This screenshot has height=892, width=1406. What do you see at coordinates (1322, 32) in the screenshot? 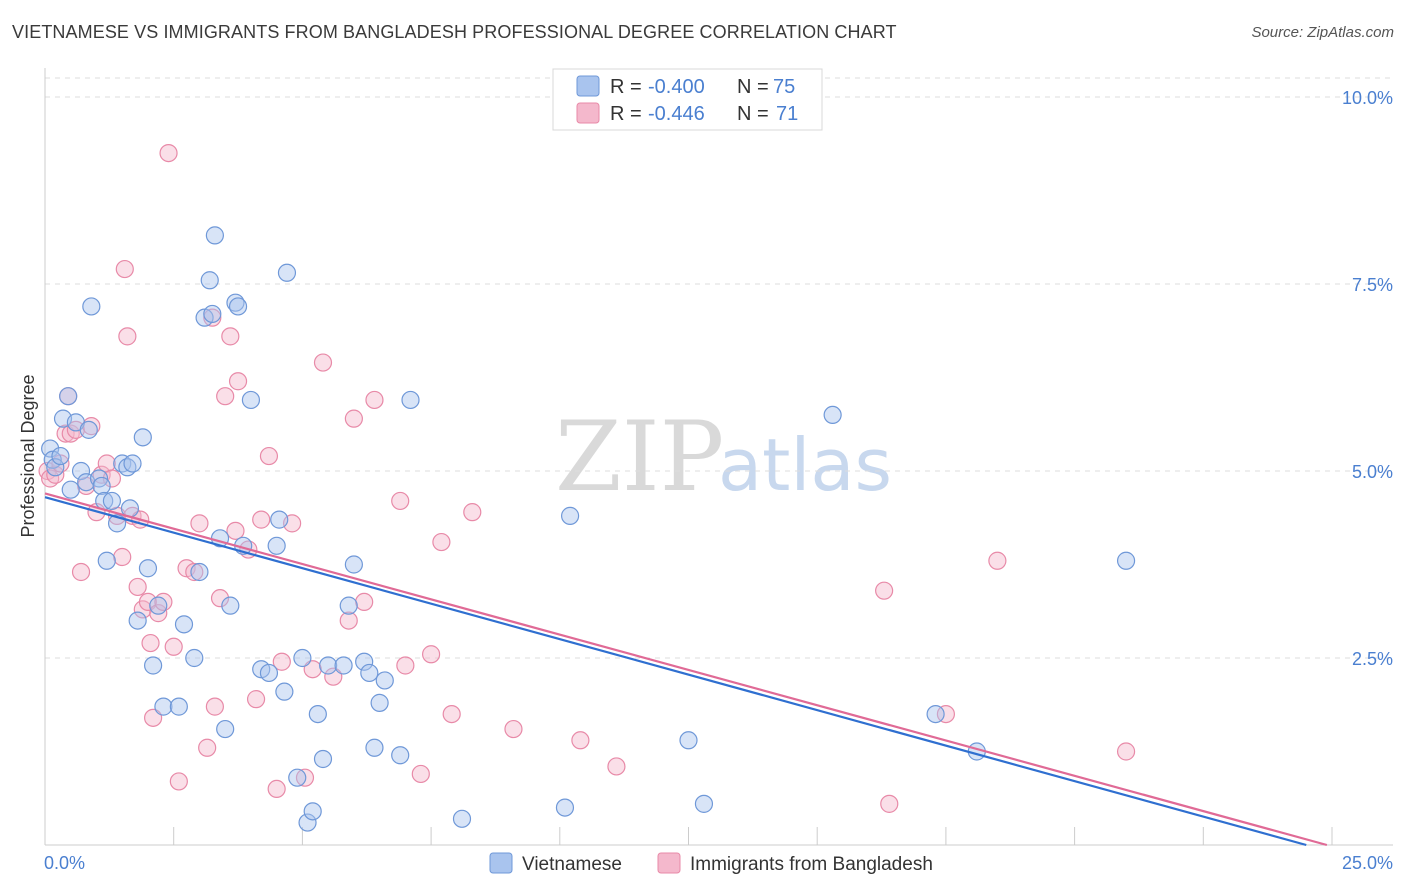
I see `source-label: Source: ZipAtlas.com` at bounding box center [1322, 32].